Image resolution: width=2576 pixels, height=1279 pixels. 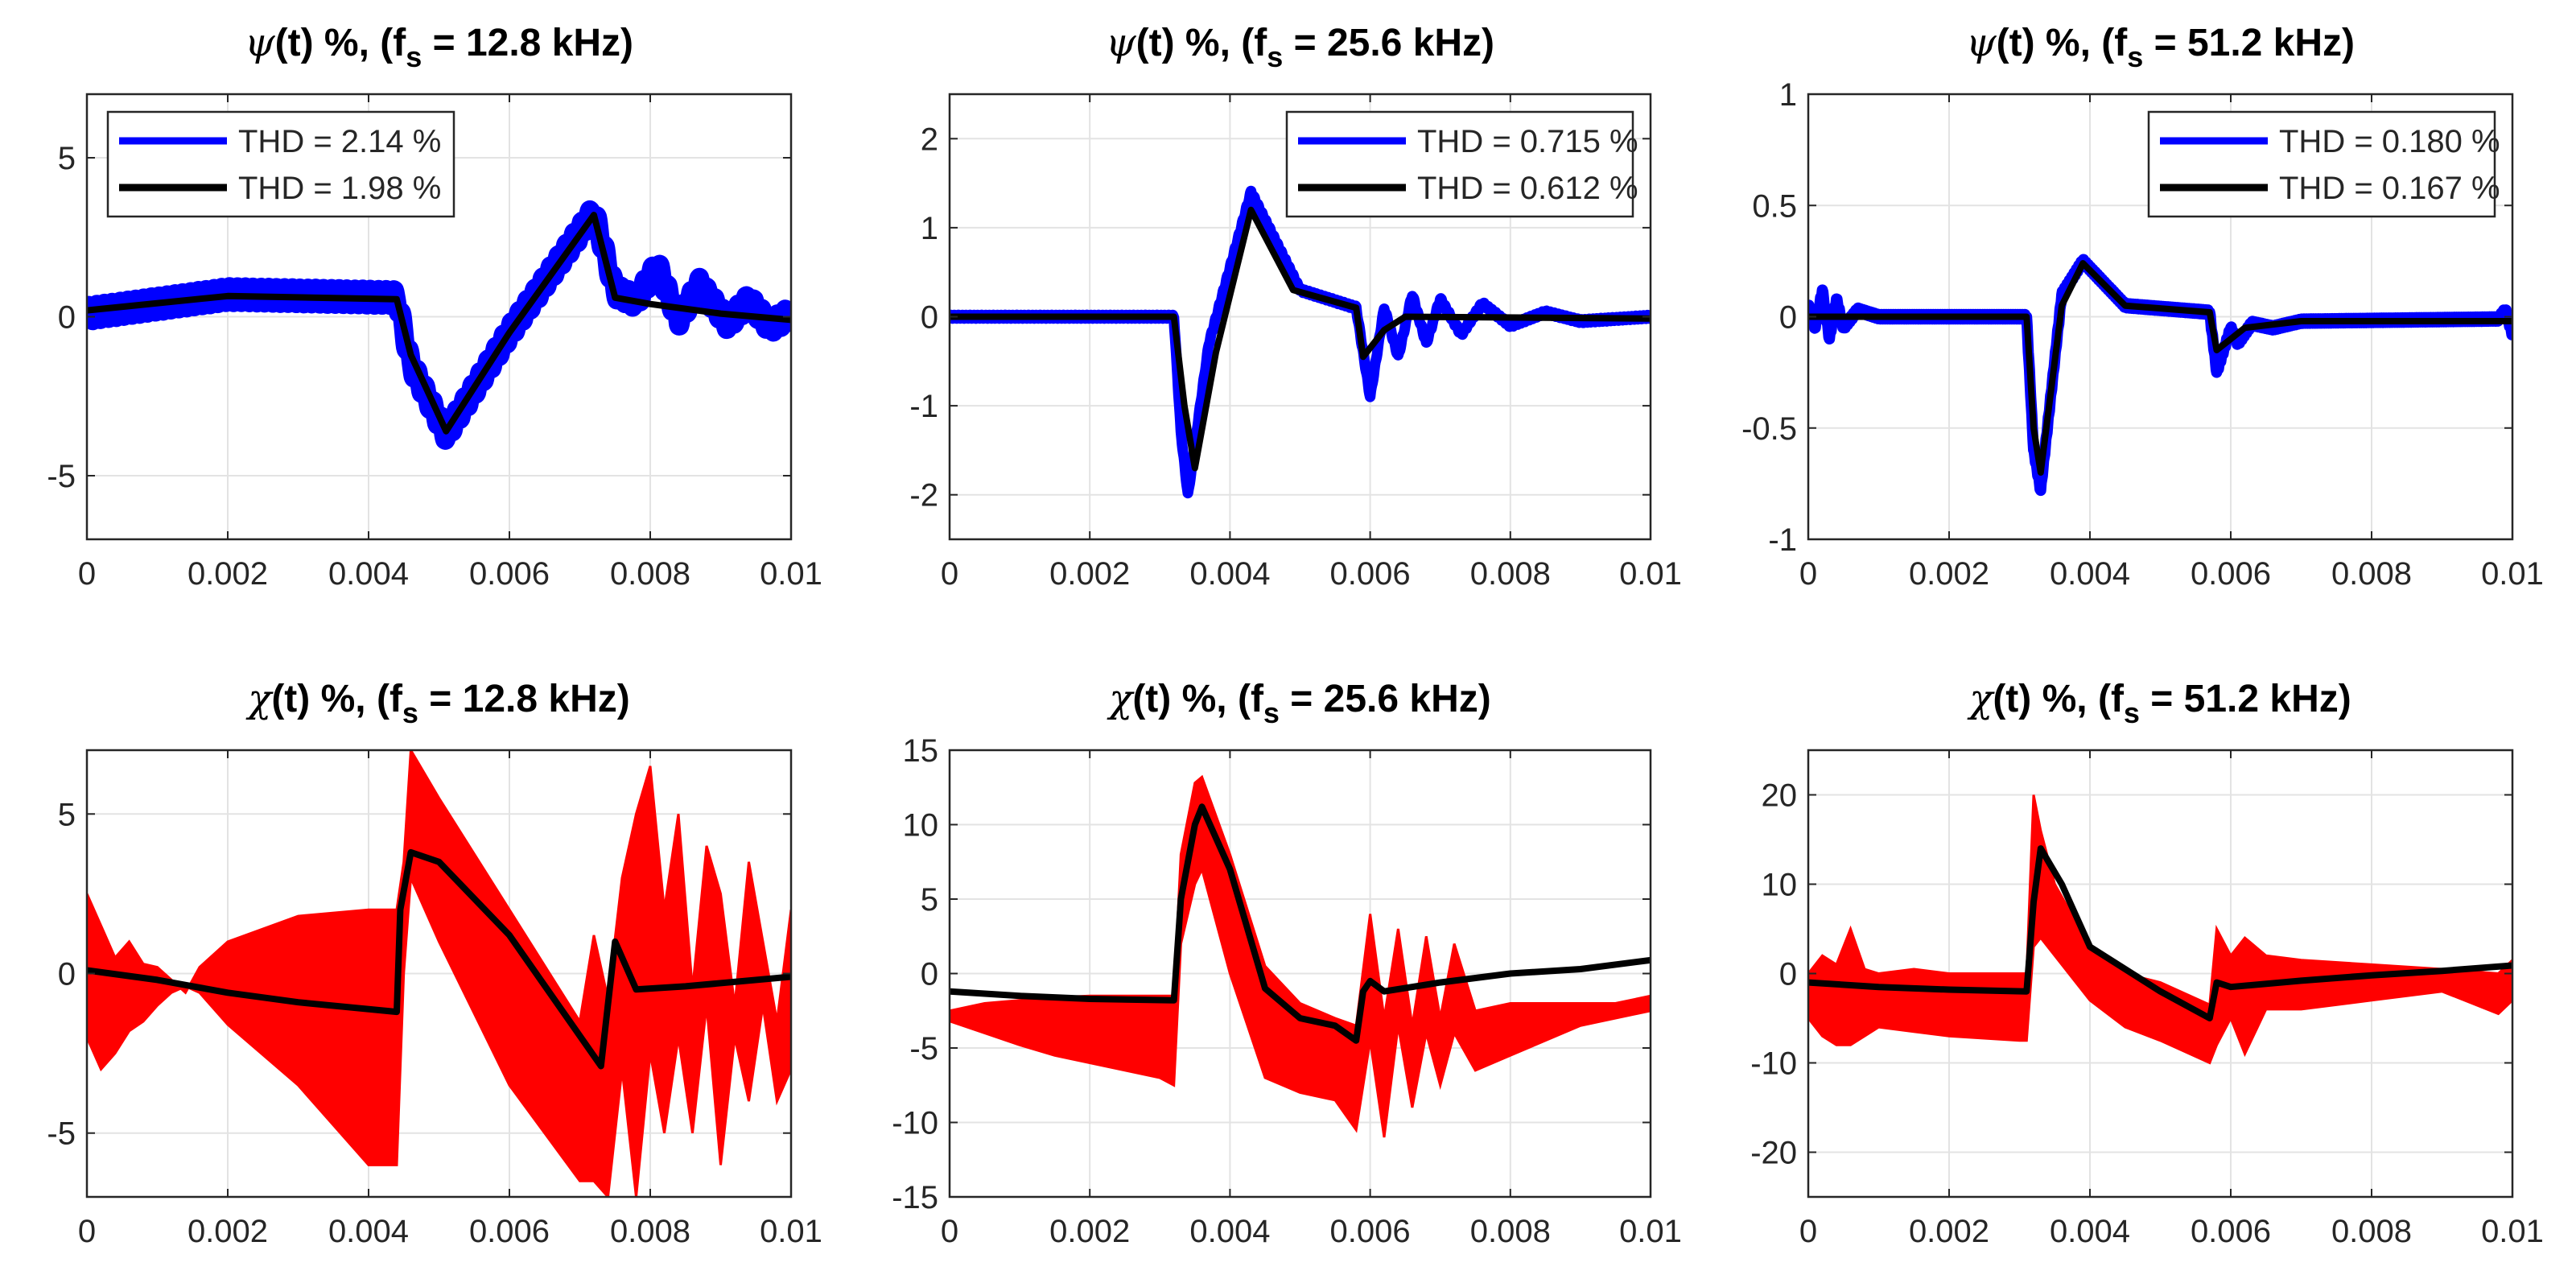 I want to click on chart-title: ψ(t) %, (fs = 12.8 kHz), so click(x=439, y=47).